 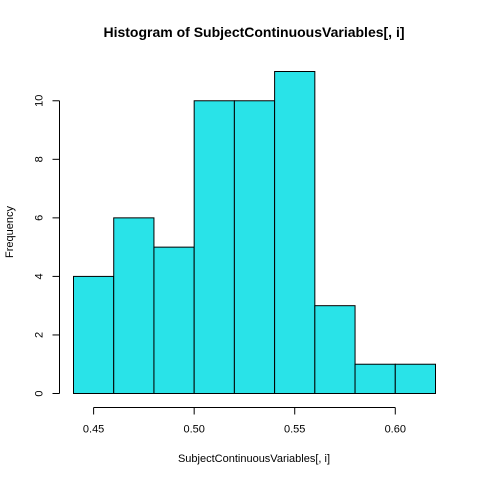 What do you see at coordinates (40, 218) in the screenshot?
I see `y-tick-label: 6` at bounding box center [40, 218].